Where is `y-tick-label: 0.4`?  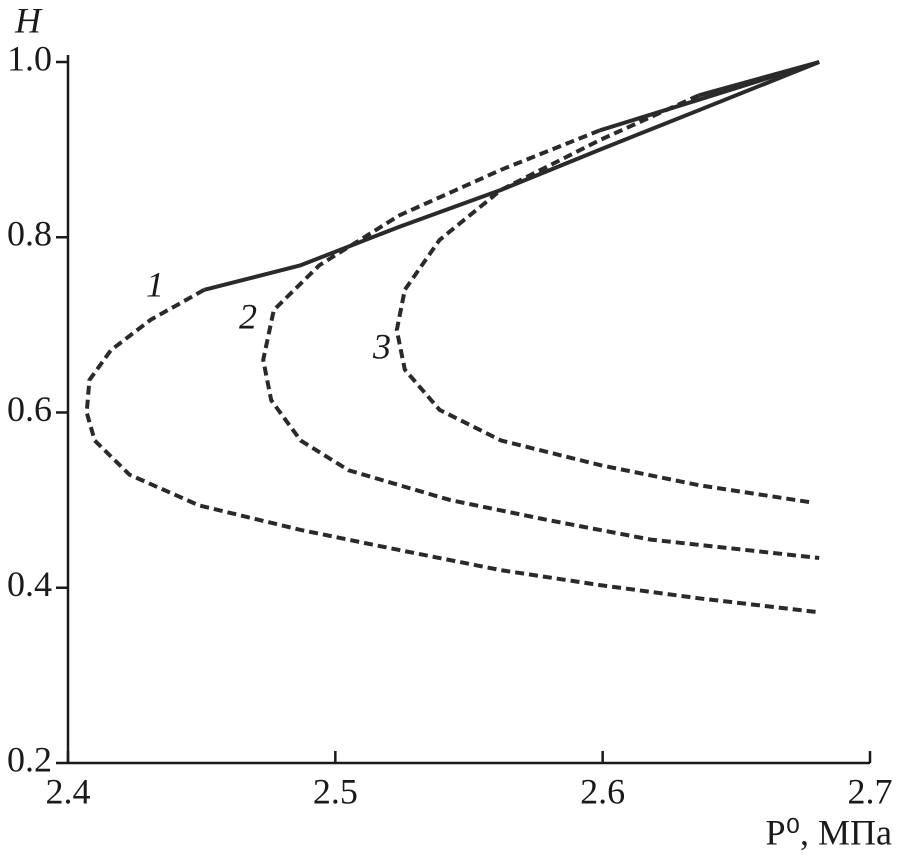
y-tick-label: 0.4 is located at coordinates (29, 584).